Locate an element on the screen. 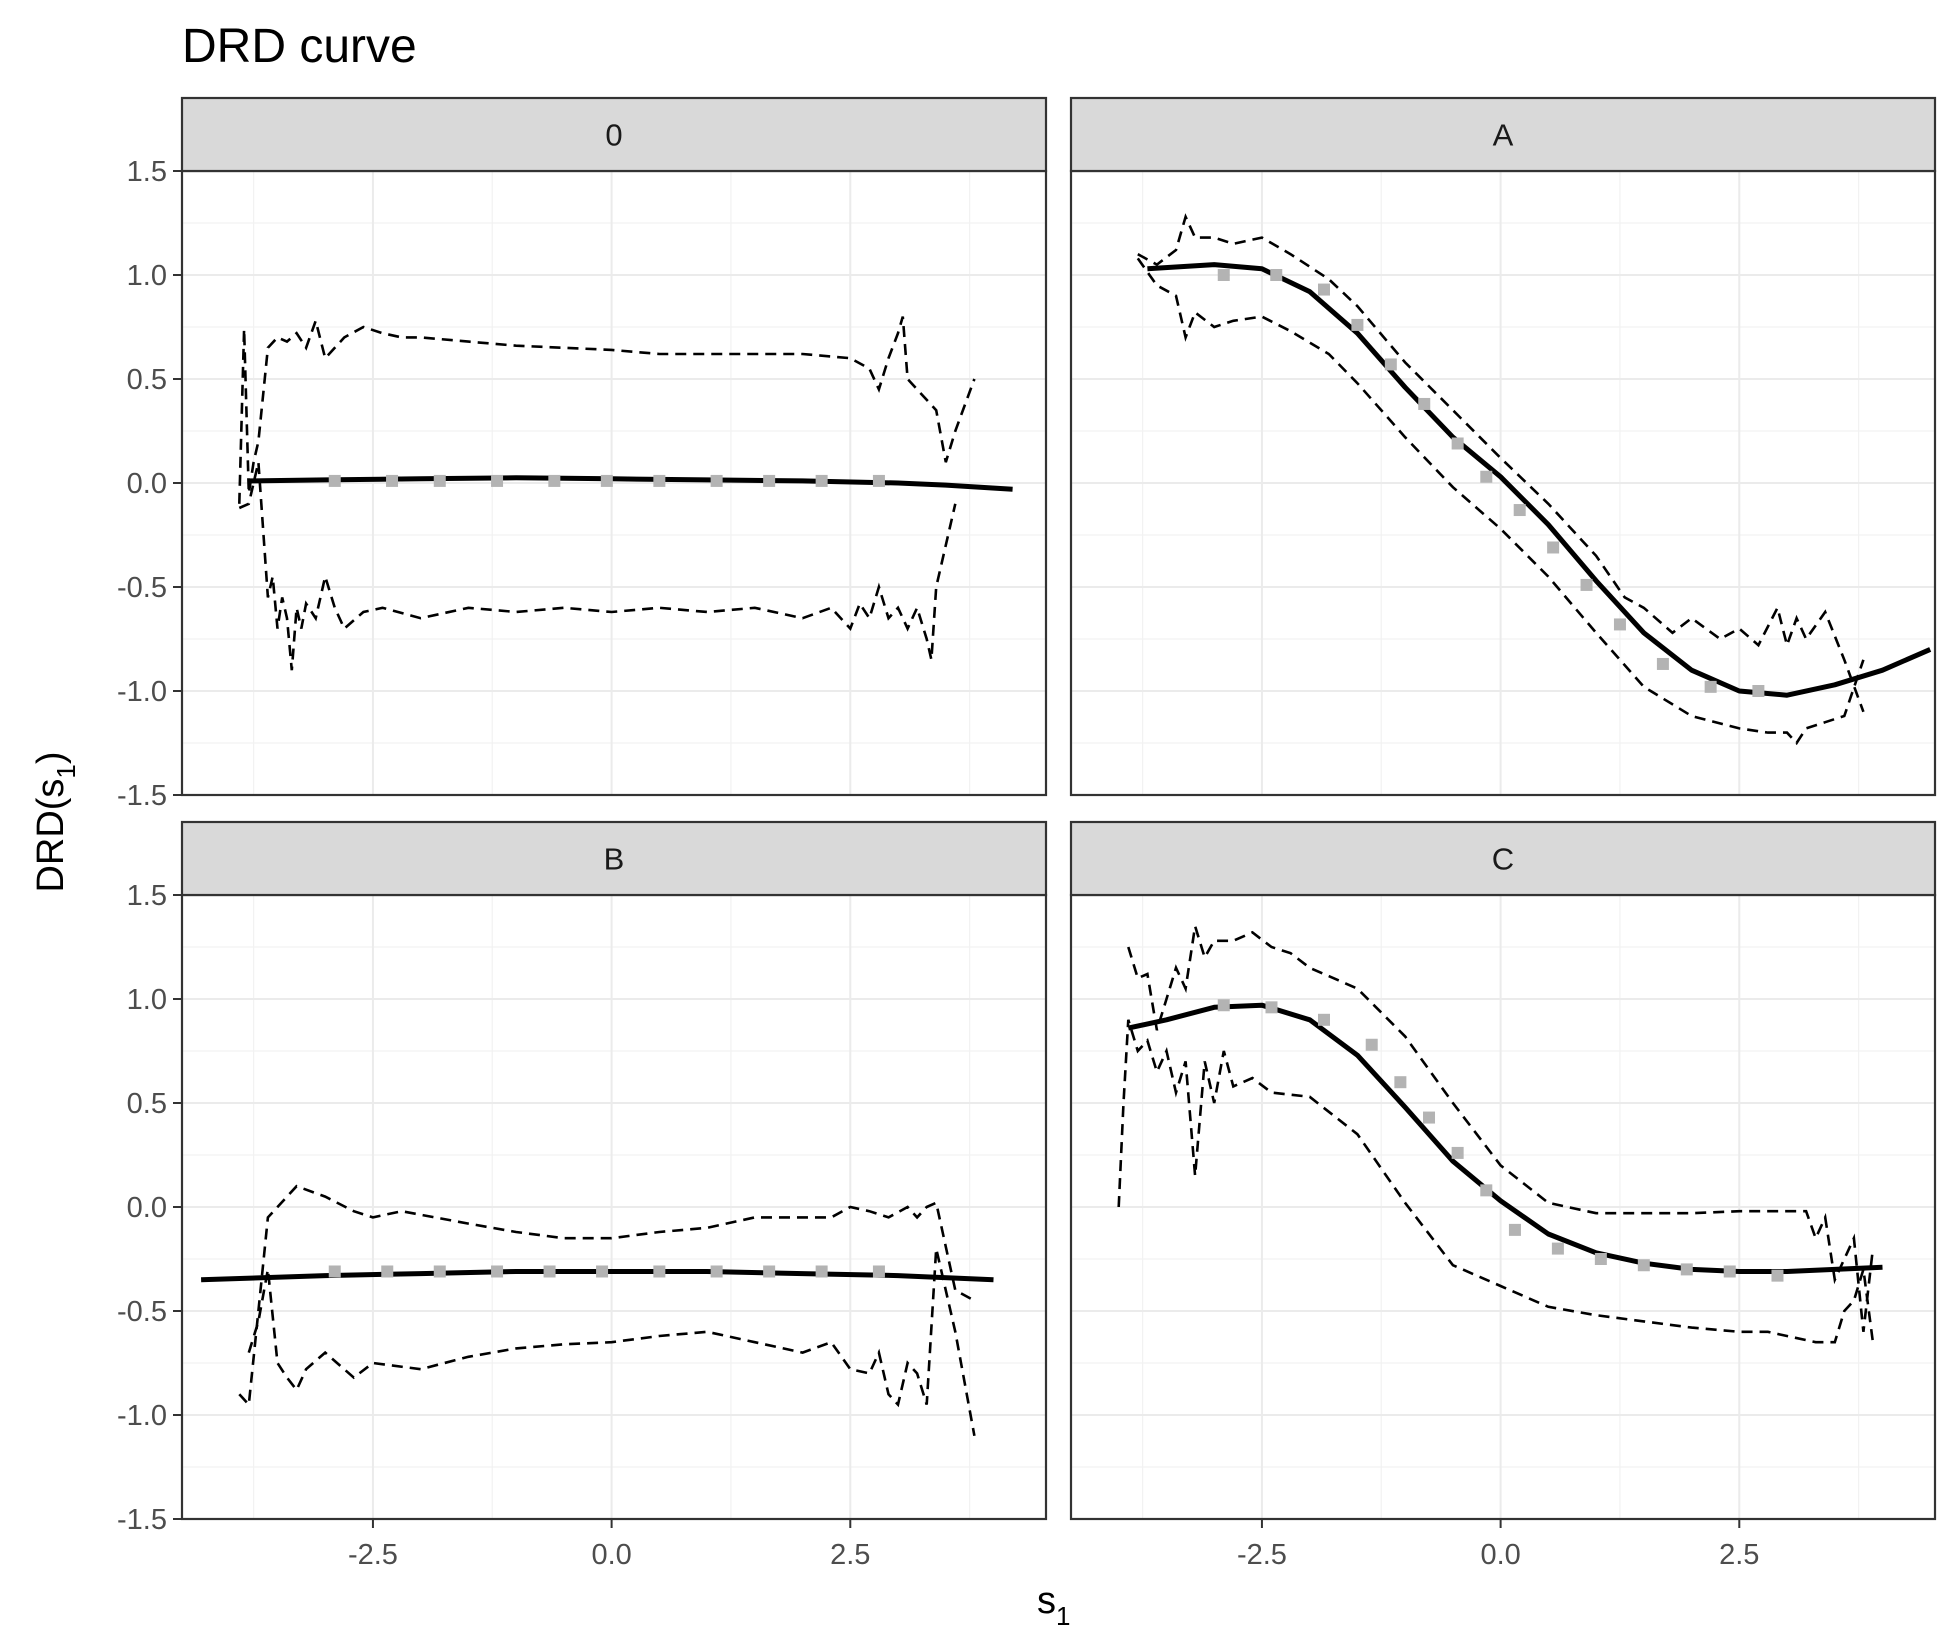 This screenshot has height=1650, width=1950. strip-label: B is located at coordinates (614, 859).